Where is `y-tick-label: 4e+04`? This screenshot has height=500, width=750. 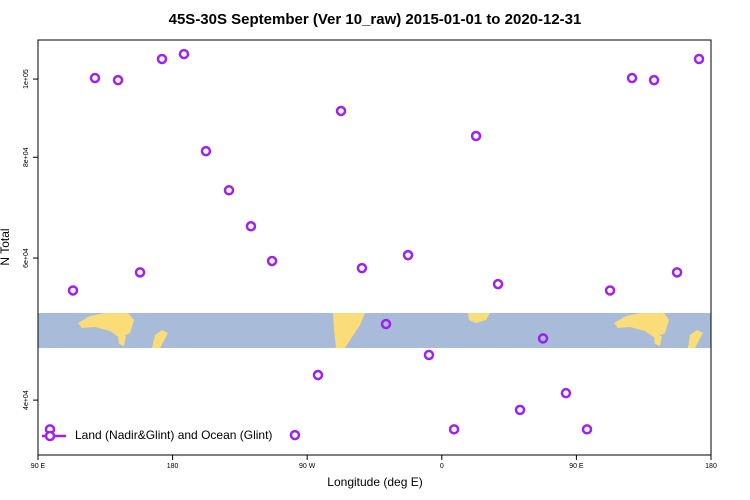 y-tick-label: 4e+04 is located at coordinates (26, 400).